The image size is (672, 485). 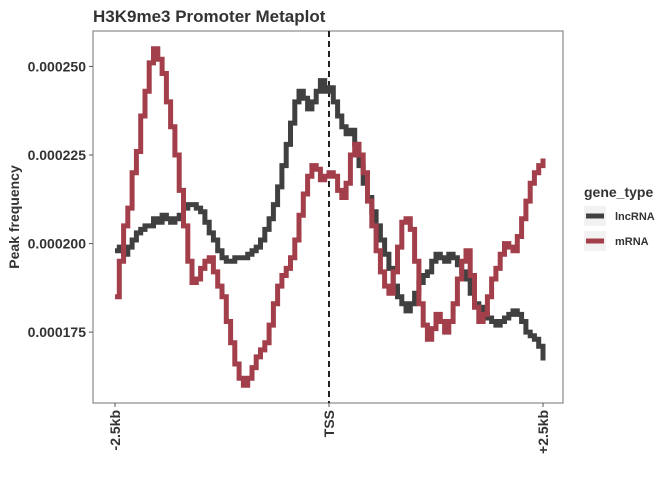 What do you see at coordinates (209, 16) in the screenshot?
I see `chart-title: H3K9me3 Promoter Metaplot` at bounding box center [209, 16].